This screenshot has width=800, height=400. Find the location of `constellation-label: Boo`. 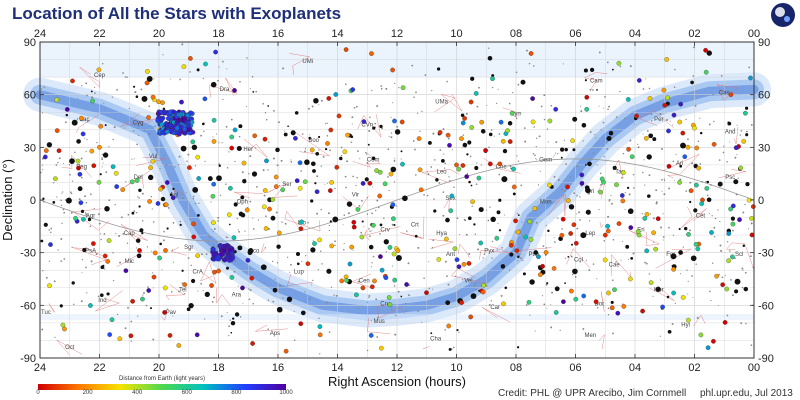

constellation-label: Boo is located at coordinates (313, 141).